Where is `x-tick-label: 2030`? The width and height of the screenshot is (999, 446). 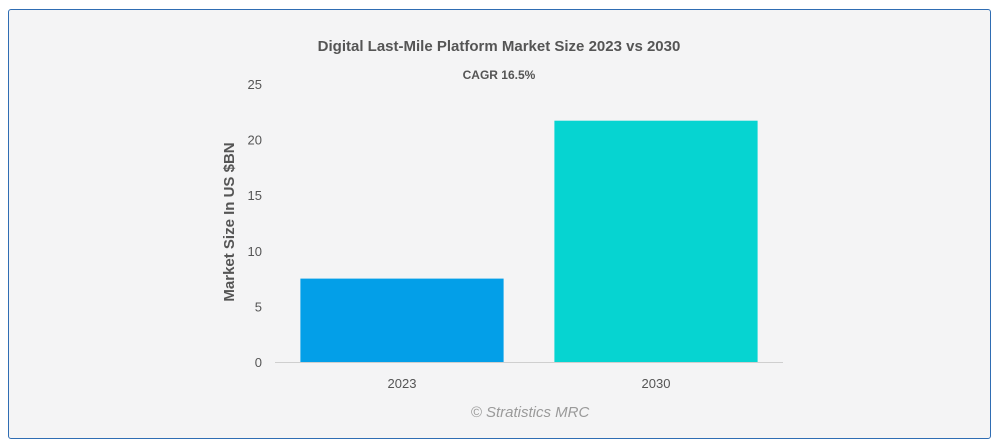
x-tick-label: 2030 is located at coordinates (656, 383).